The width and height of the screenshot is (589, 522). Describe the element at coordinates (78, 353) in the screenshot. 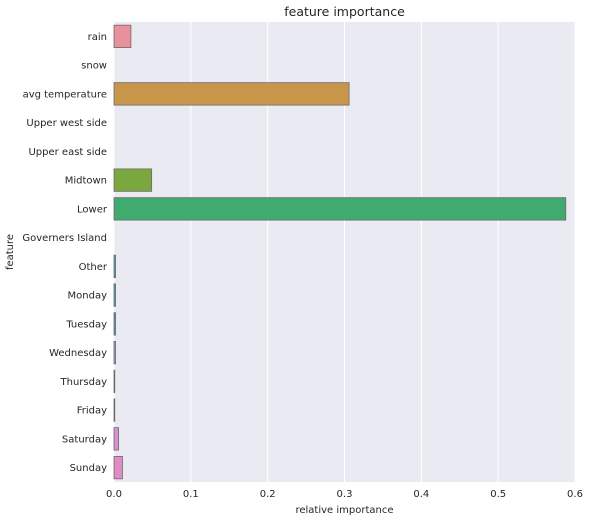

I see `y-tick-label: Wednesday` at that location.